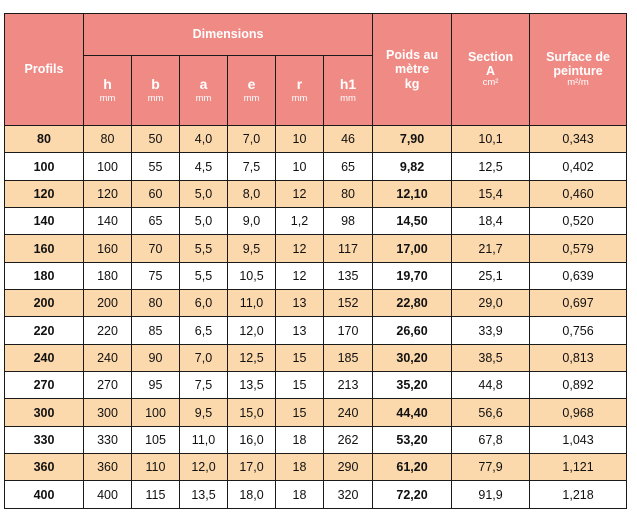 The width and height of the screenshot is (637, 516). Describe the element at coordinates (107, 248) in the screenshot. I see `cell-h: 160` at that location.